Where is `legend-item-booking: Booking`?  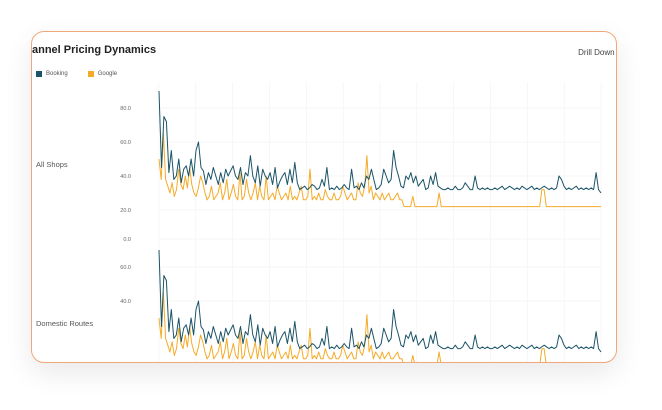 legend-item-booking: Booking is located at coordinates (52, 74).